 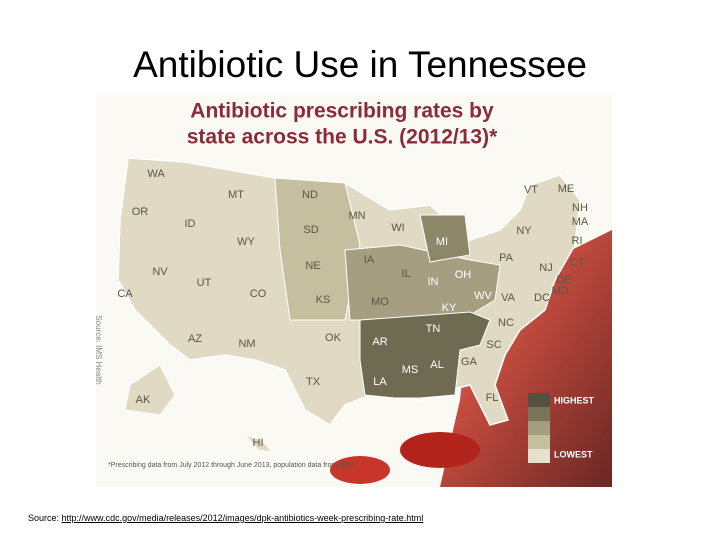 I want to click on map-title: Antibiotic prescribing rates by, so click(x=342, y=111).